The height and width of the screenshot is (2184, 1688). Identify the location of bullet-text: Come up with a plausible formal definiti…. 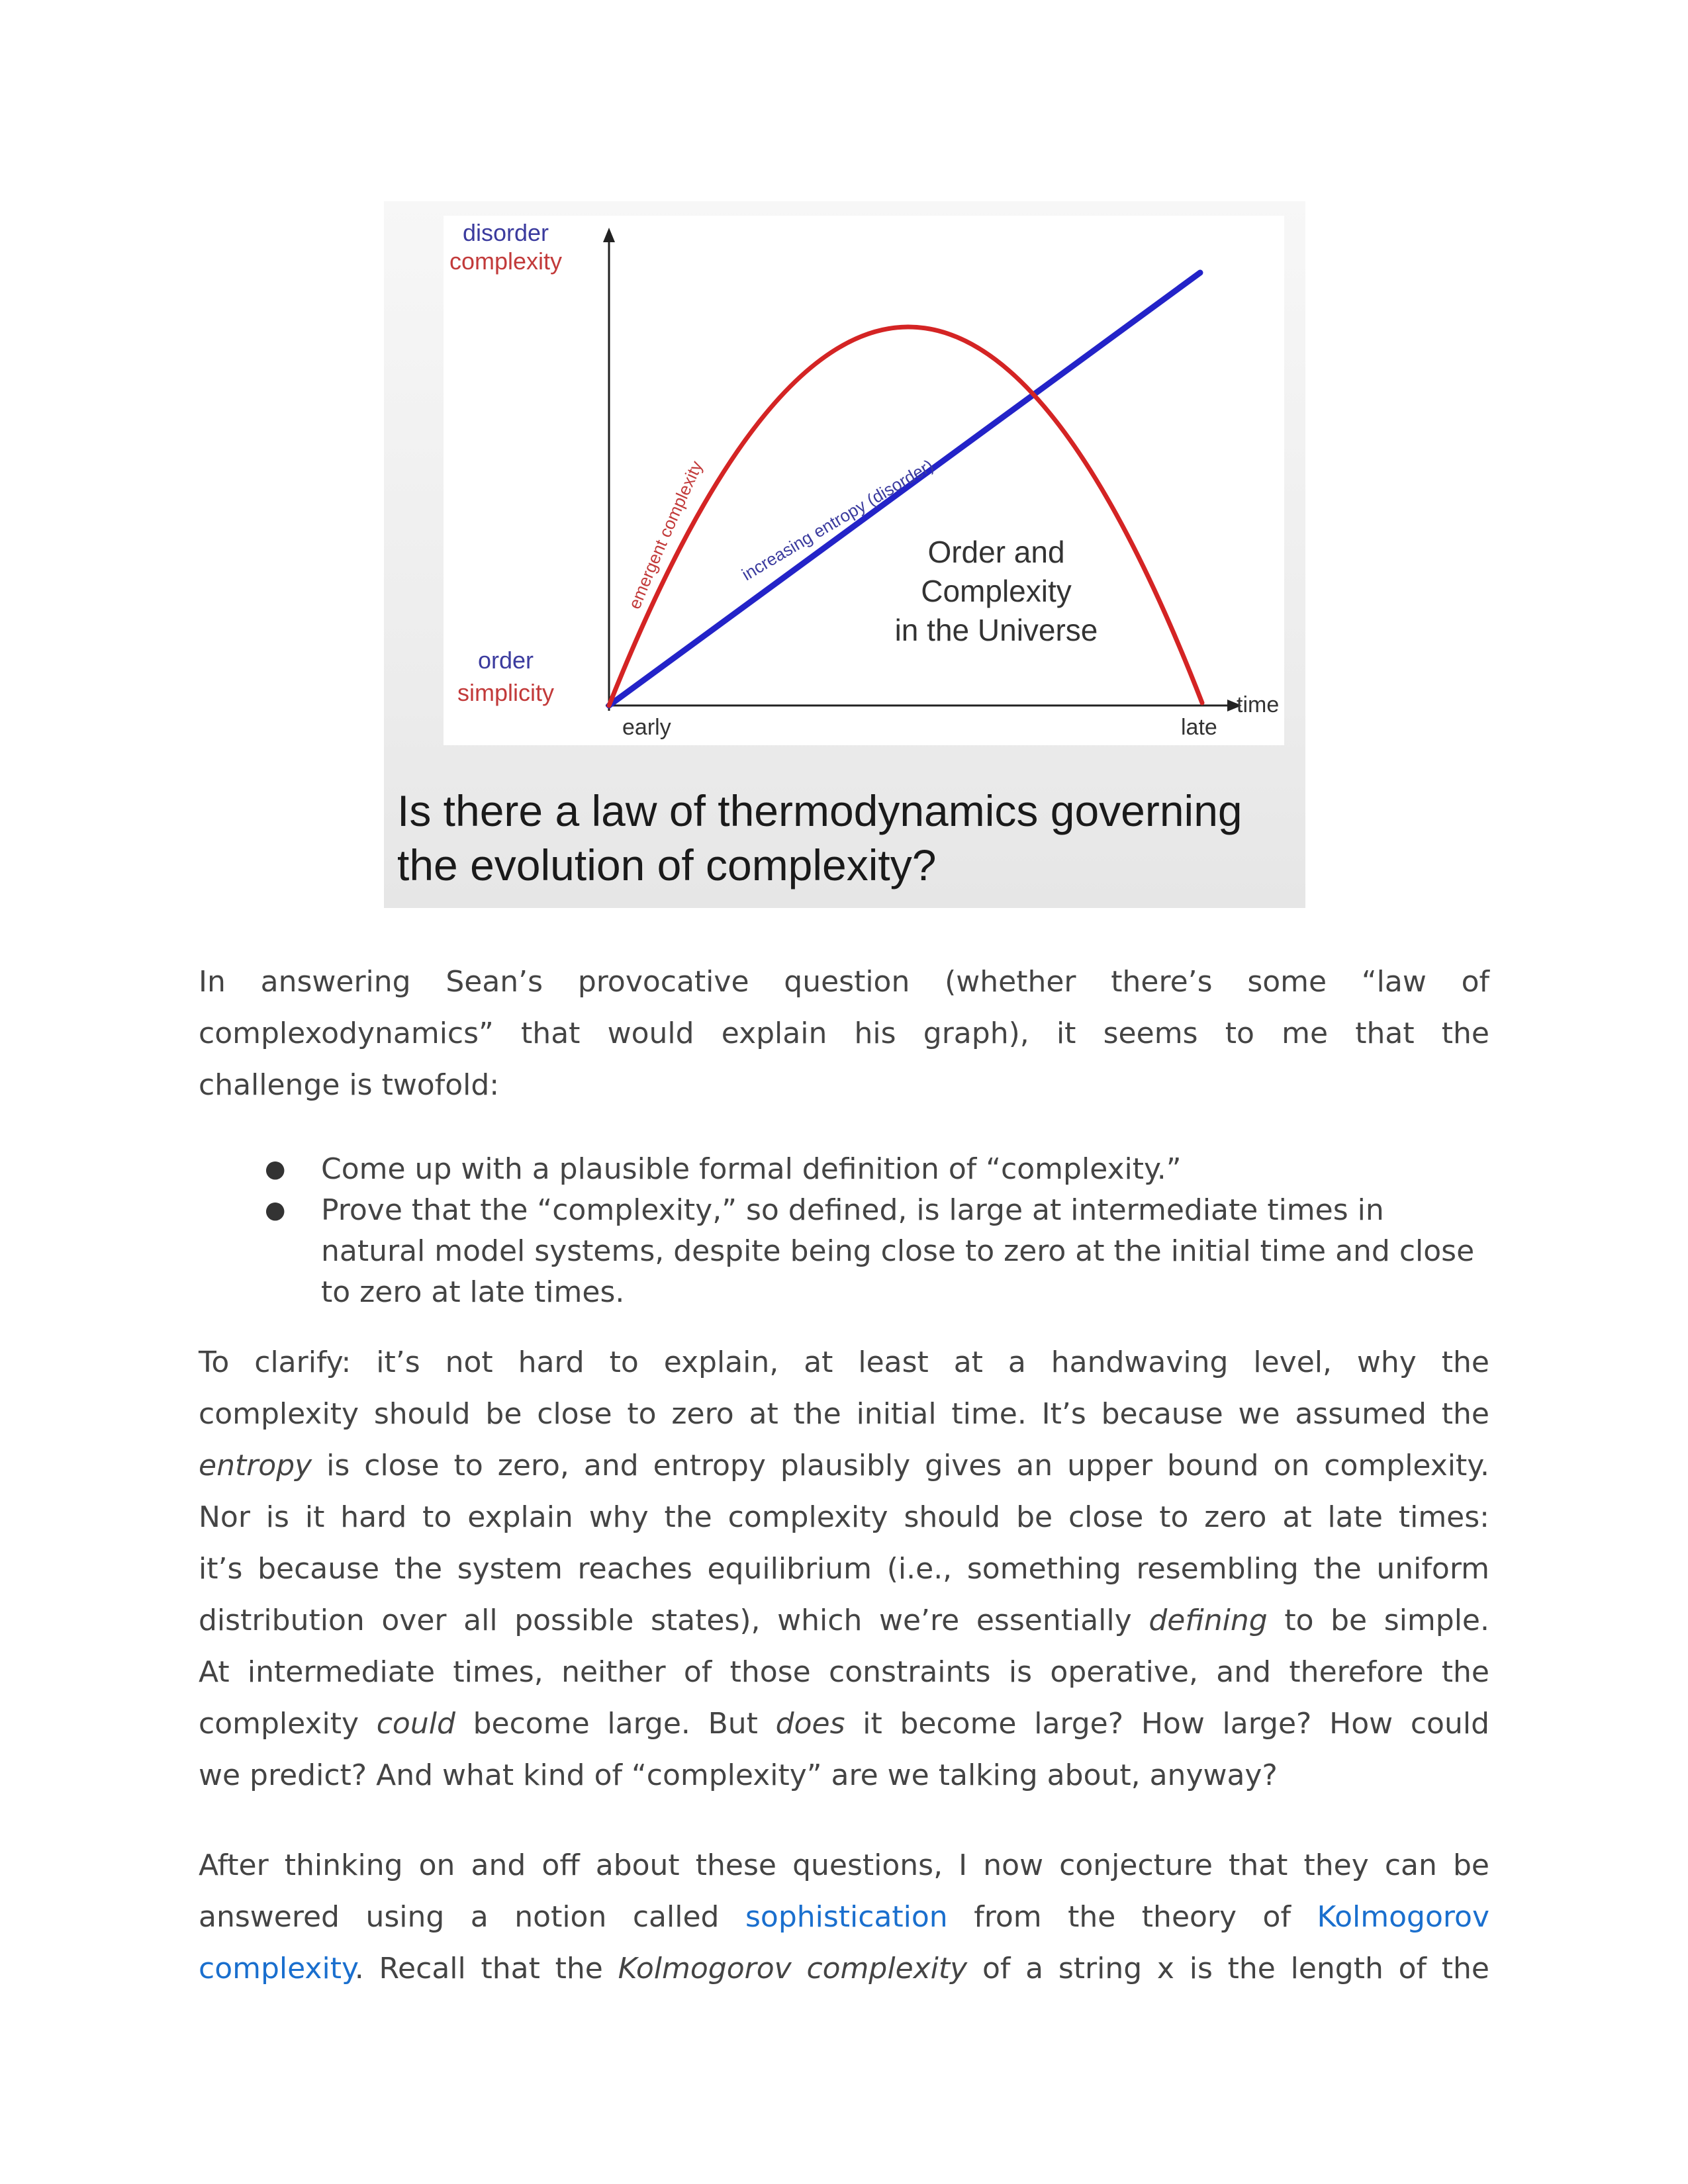
(751, 1169).